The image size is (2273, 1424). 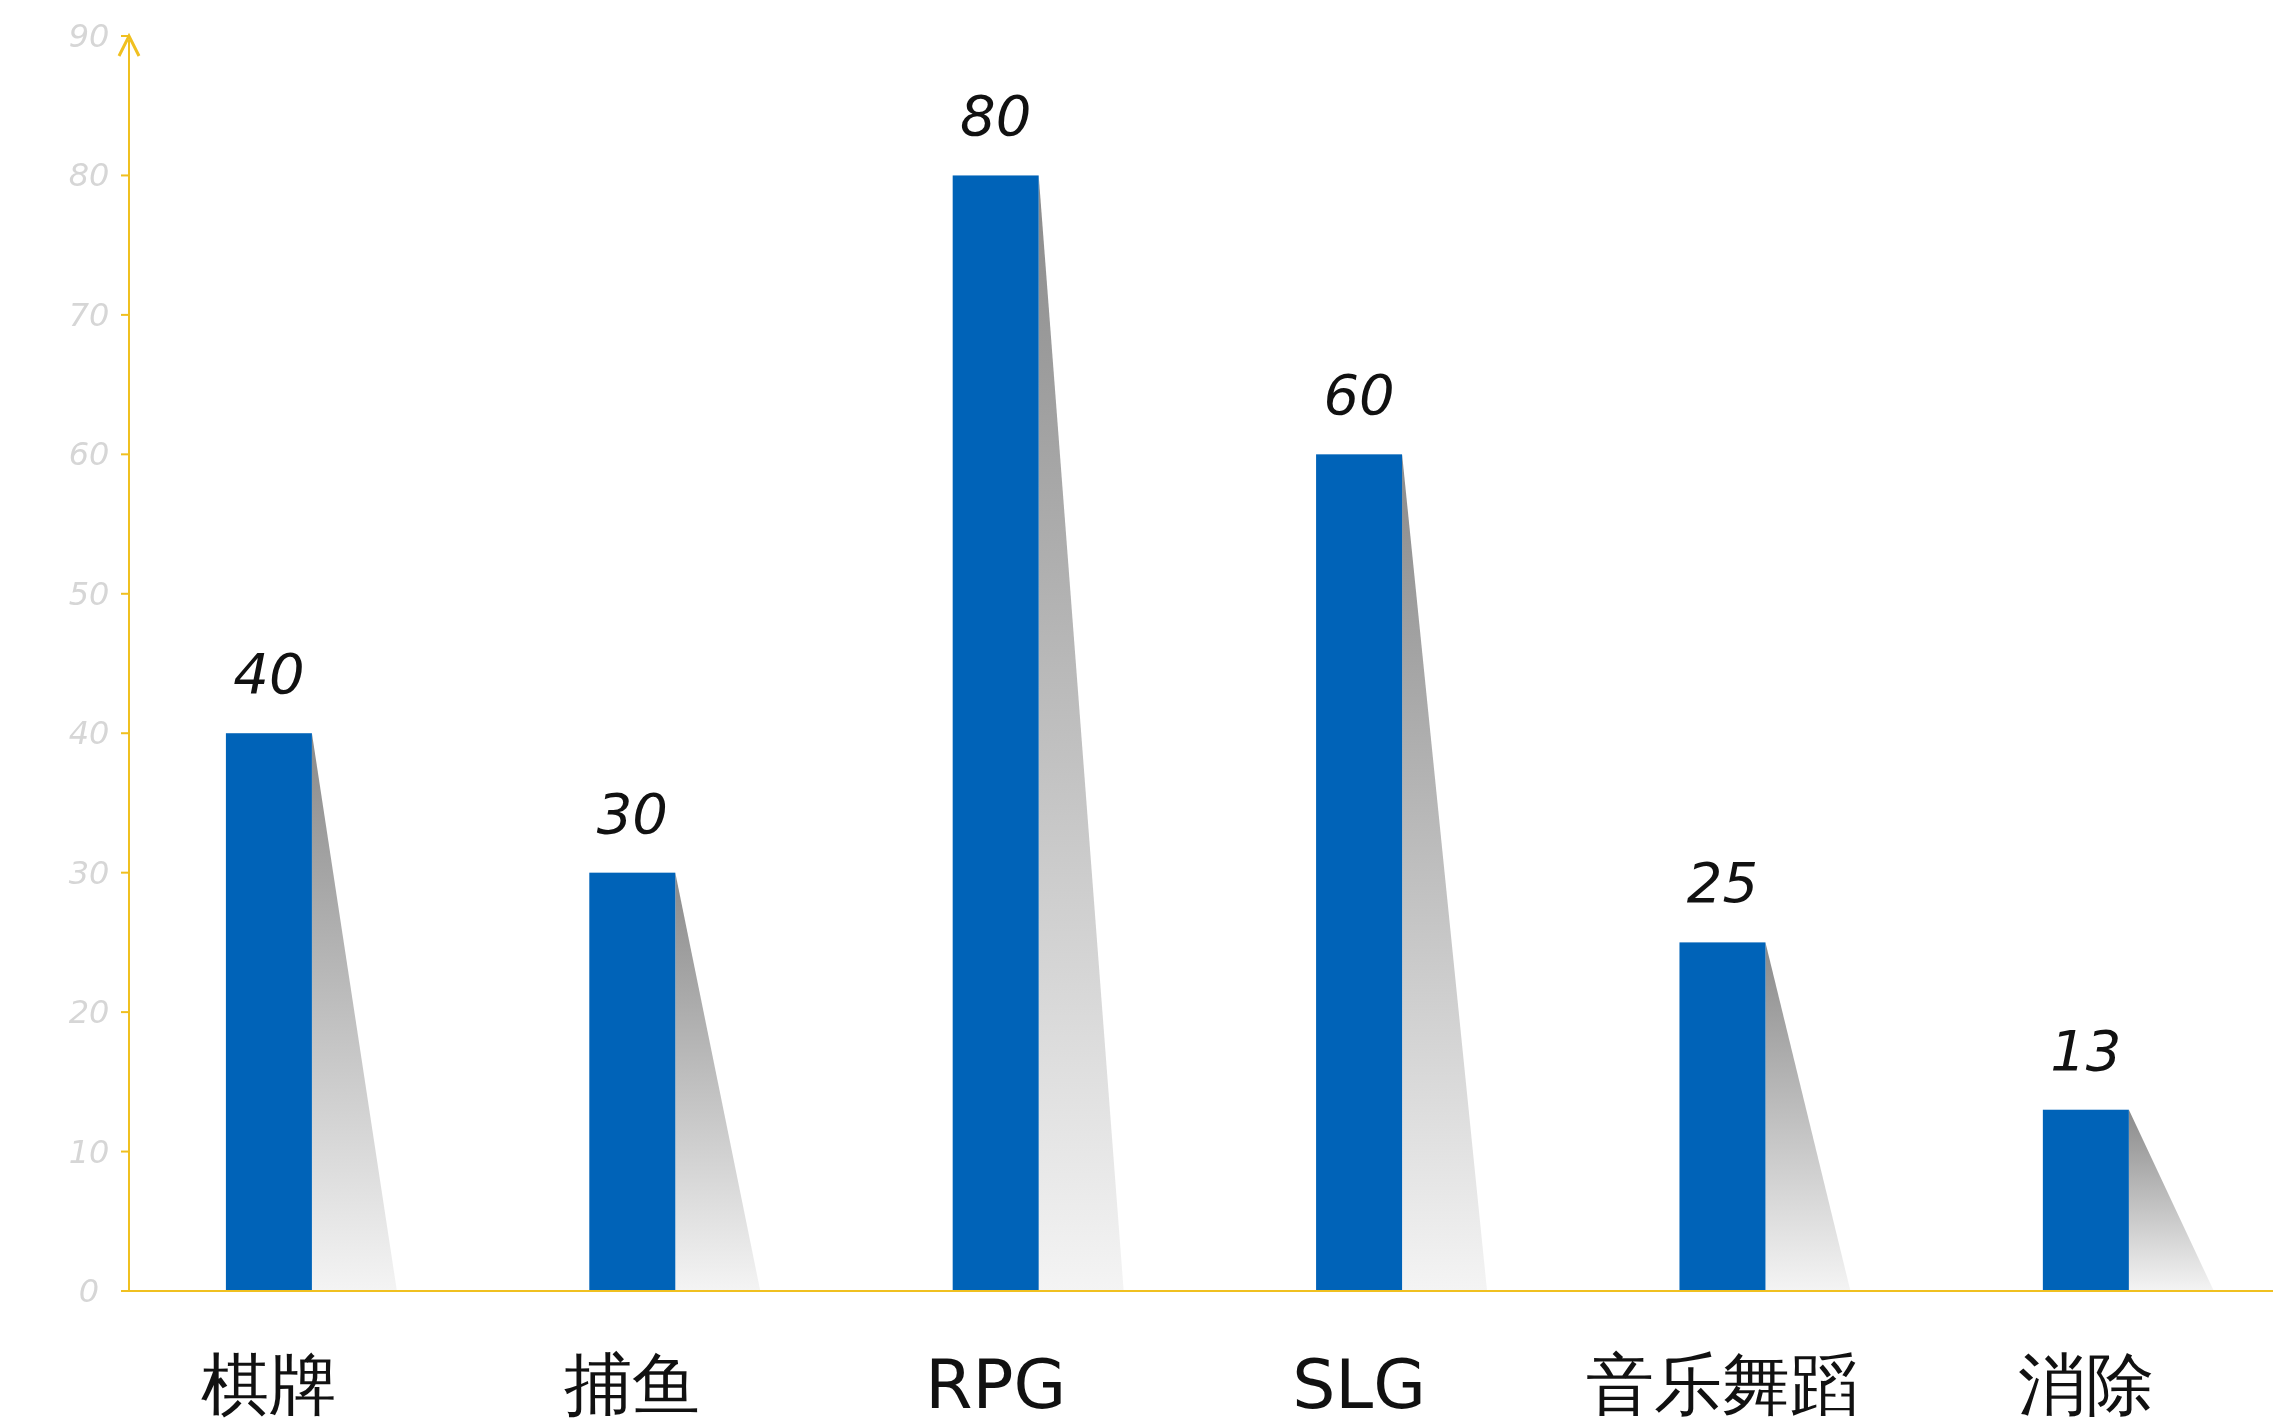 I want to click on x-tick-label: 音乐舞蹈, so click(x=1722, y=1384).